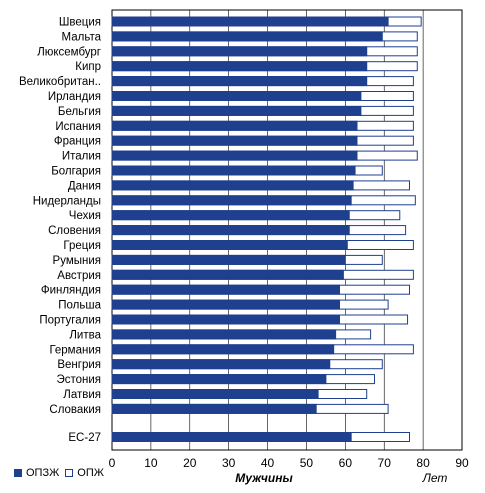 The width and height of the screenshot is (485, 493). What do you see at coordinates (79, 365) in the screenshot?
I see `category-label: Венгрия` at bounding box center [79, 365].